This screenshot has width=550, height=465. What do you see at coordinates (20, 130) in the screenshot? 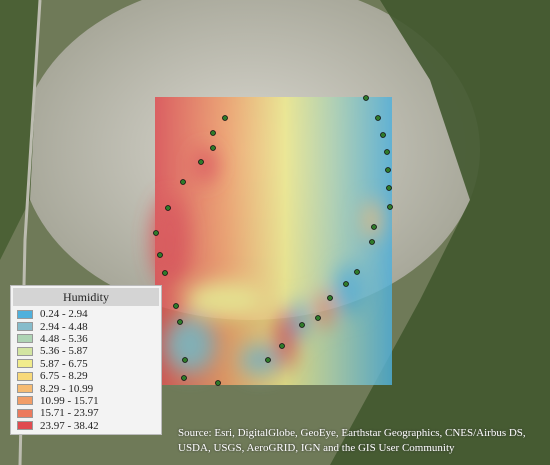
I see `forest` at bounding box center [20, 130].